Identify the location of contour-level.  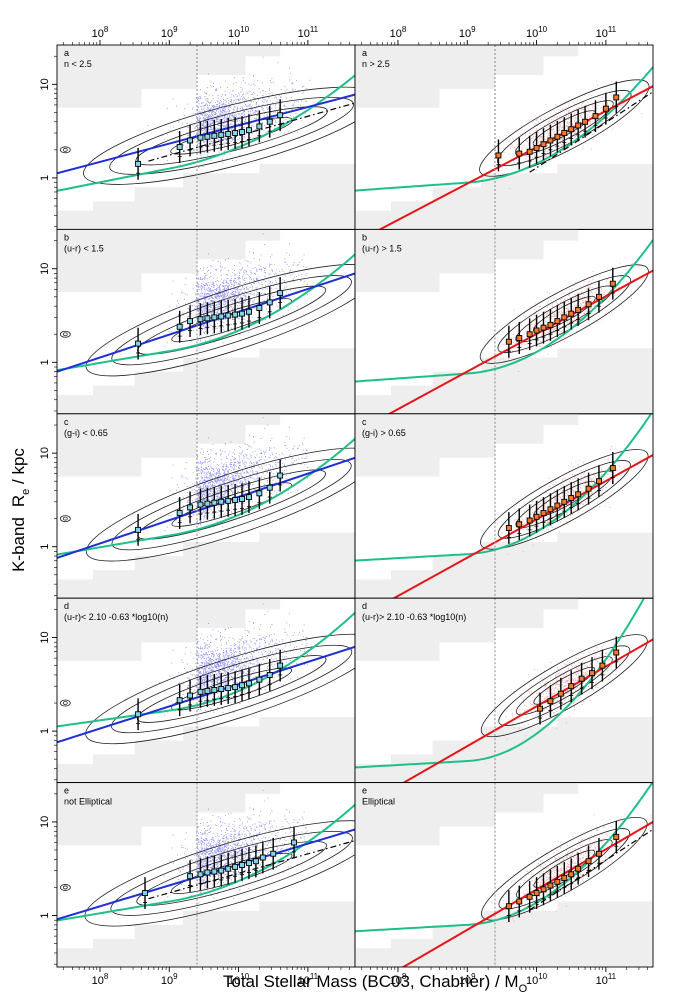
(65, 334).